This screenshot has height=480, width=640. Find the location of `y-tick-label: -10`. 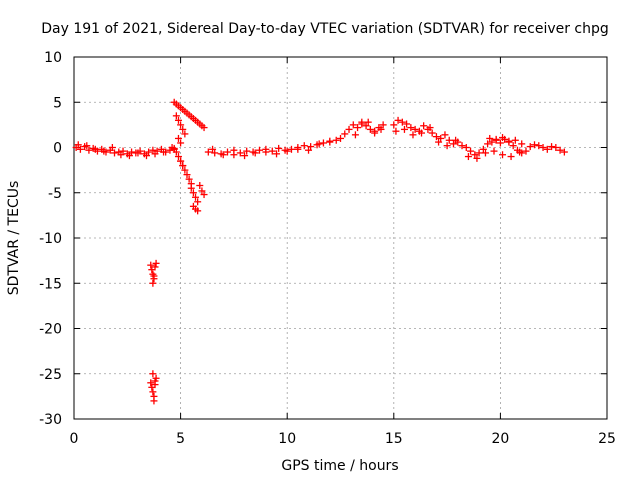

y-tick-label: -10 is located at coordinates (50, 239).